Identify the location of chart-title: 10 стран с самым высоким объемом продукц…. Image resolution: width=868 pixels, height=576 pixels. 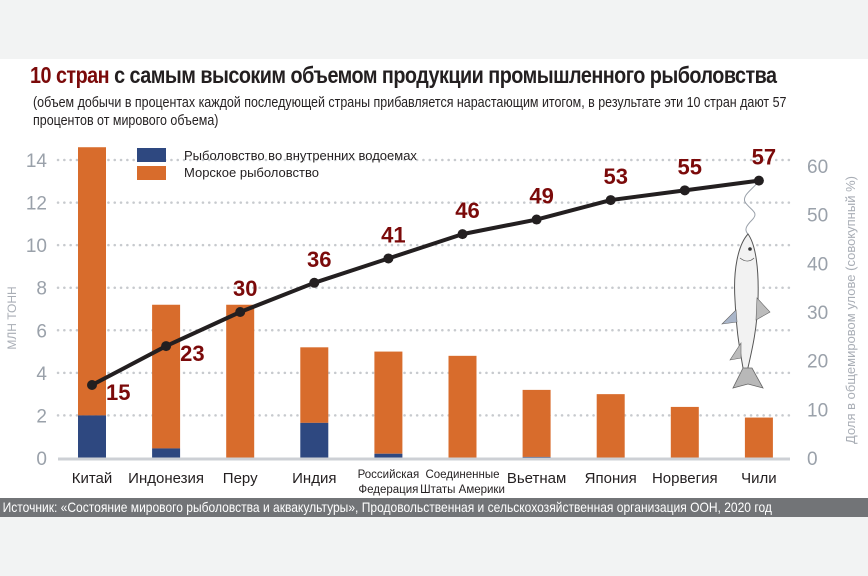
(403, 75).